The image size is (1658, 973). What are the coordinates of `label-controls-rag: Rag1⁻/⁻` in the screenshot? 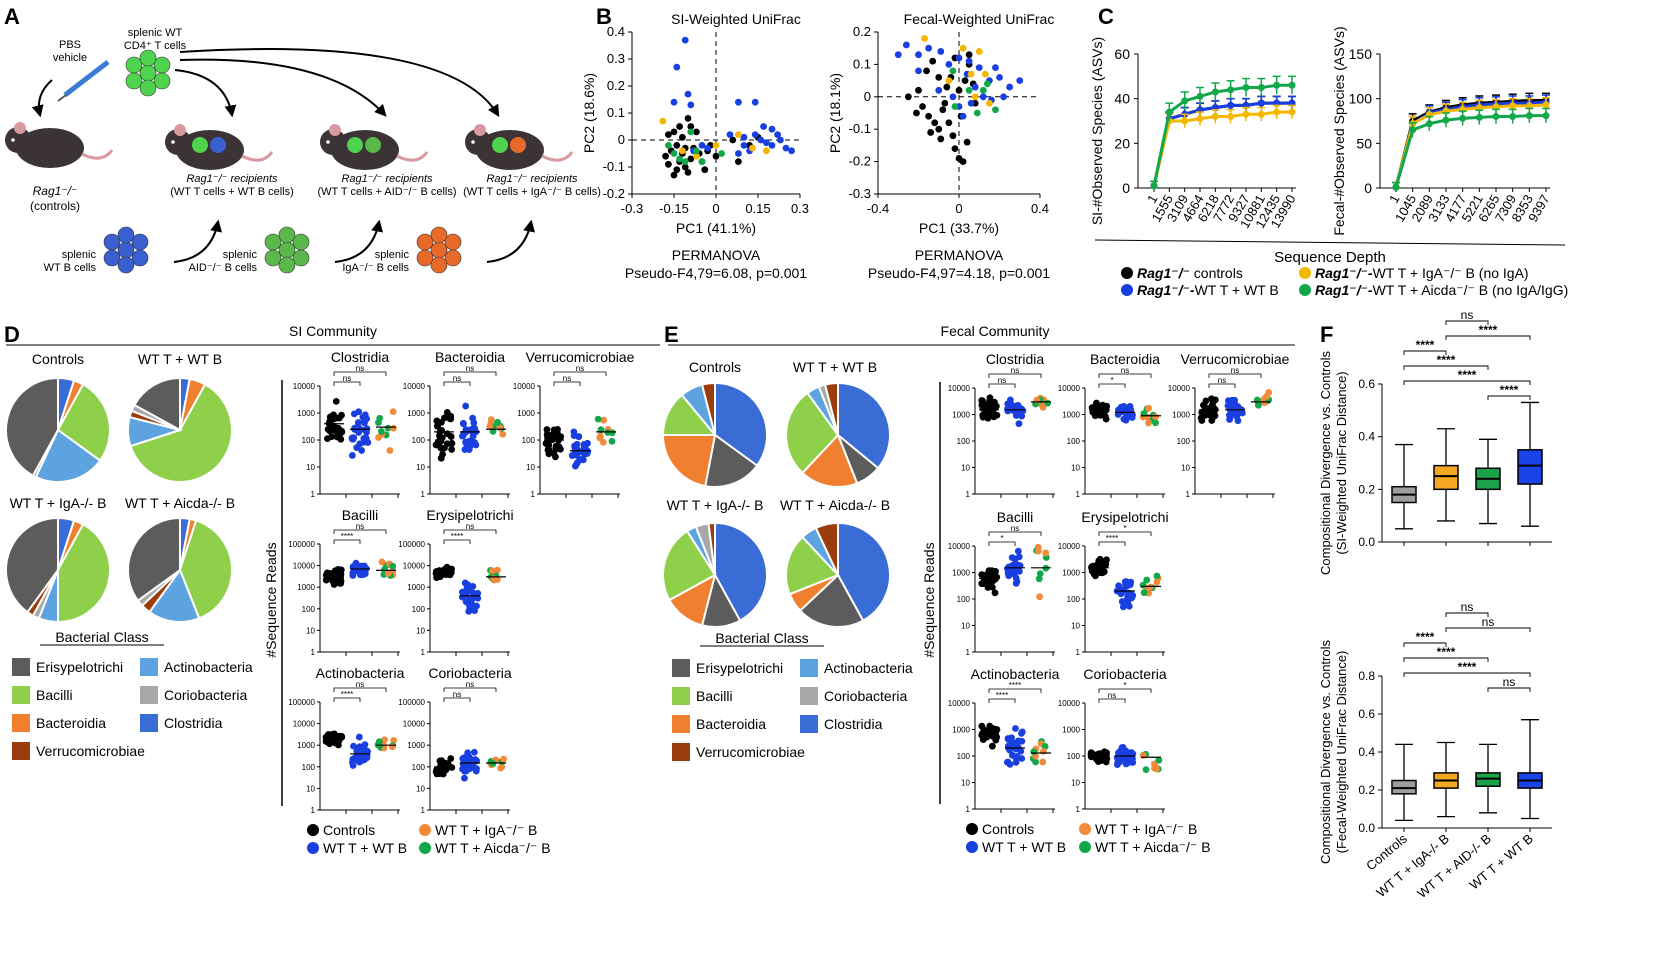 It's located at (55, 191).